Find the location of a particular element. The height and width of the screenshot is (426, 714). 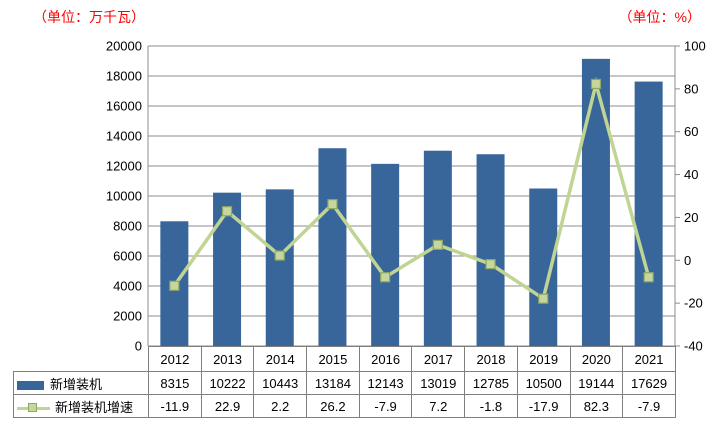

legend-cell-line: 新增装机增速 is located at coordinates (81, 406).